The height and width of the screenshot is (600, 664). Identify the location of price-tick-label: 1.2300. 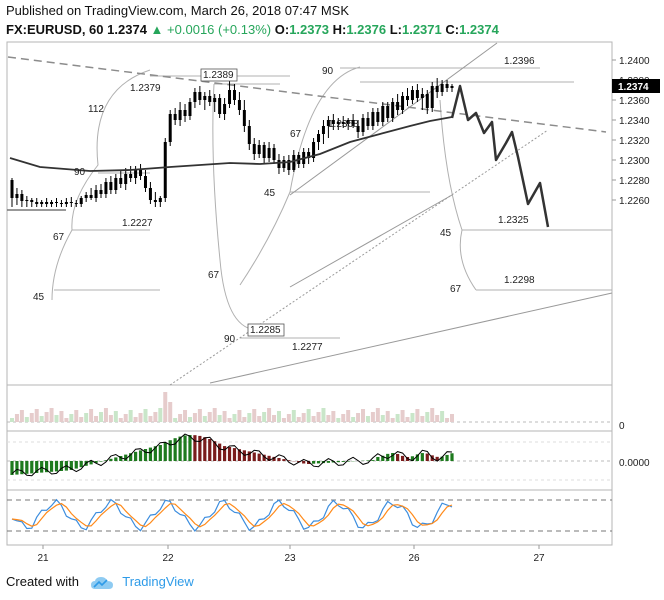
(634, 161).